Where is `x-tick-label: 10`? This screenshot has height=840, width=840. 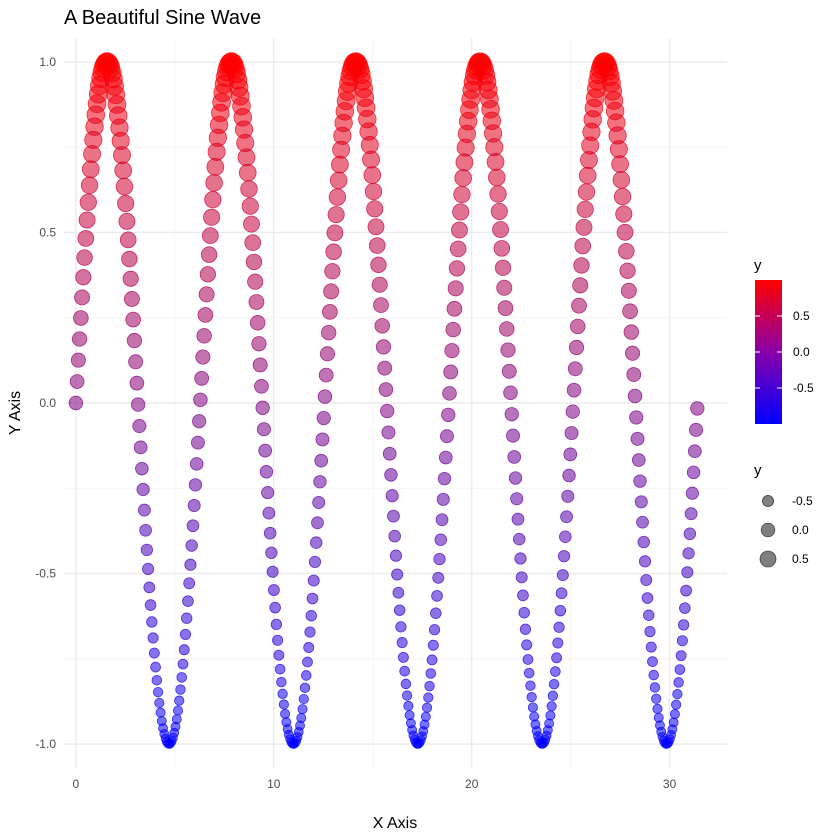 x-tick-label: 10 is located at coordinates (274, 784).